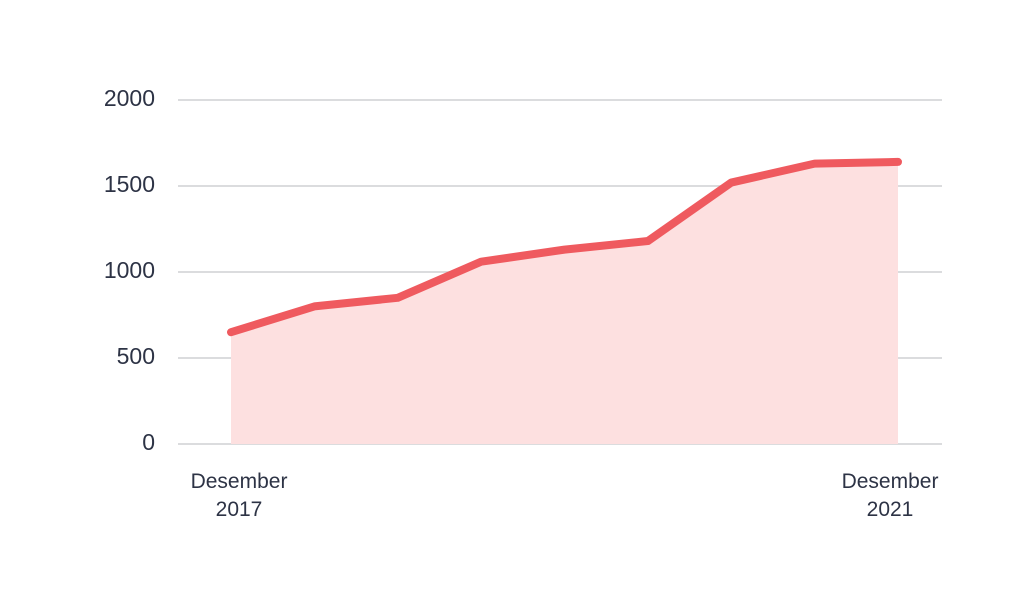  I want to click on x-tick-label: Desember 2017, so click(239, 495).